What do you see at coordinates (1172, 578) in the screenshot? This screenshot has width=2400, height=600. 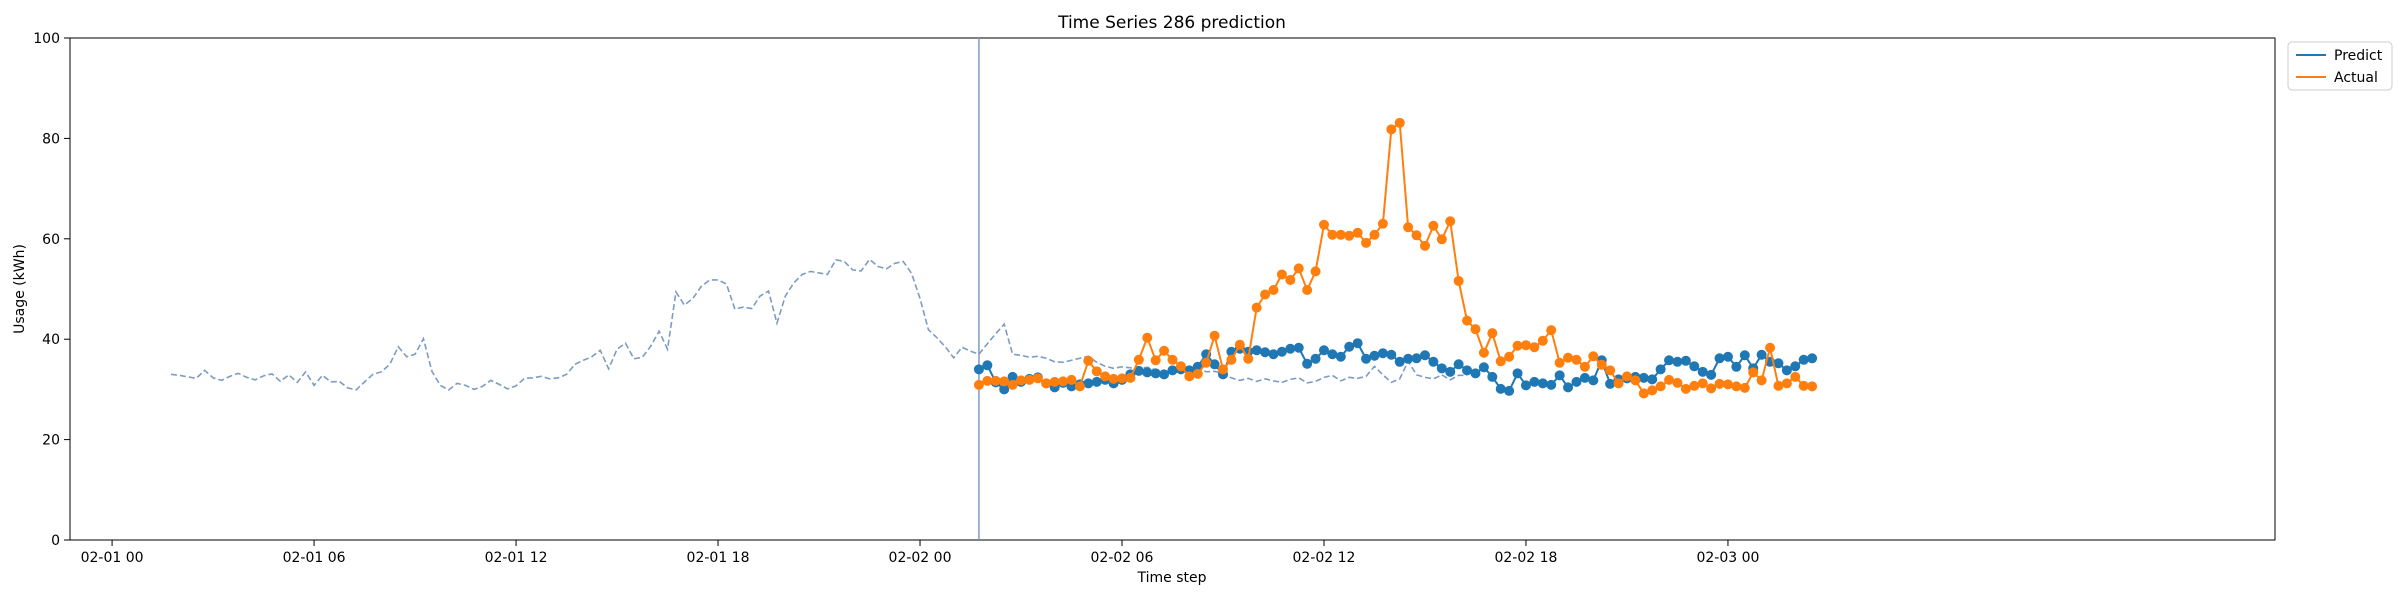 I see `x-axis-label: Time step` at bounding box center [1172, 578].